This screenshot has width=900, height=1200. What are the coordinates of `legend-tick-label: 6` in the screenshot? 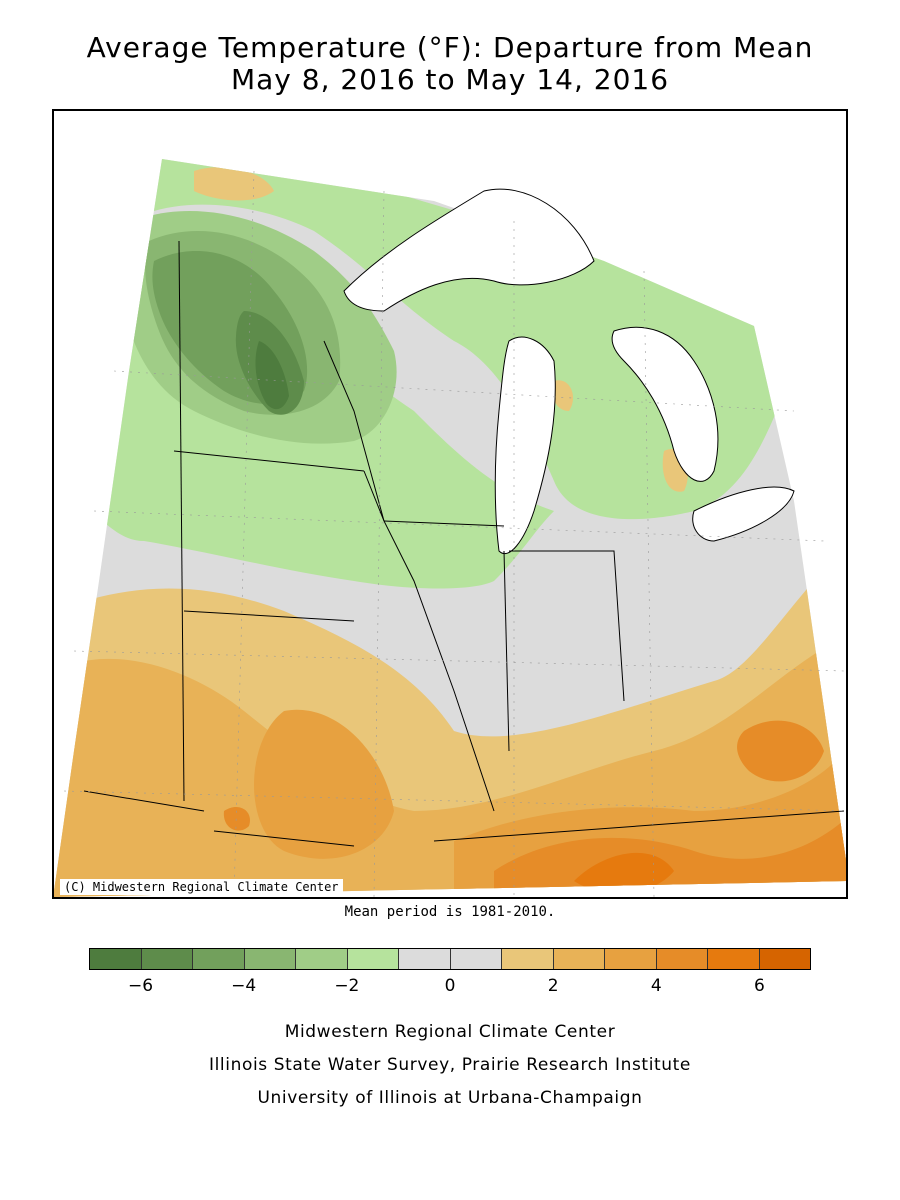 It's located at (759, 986).